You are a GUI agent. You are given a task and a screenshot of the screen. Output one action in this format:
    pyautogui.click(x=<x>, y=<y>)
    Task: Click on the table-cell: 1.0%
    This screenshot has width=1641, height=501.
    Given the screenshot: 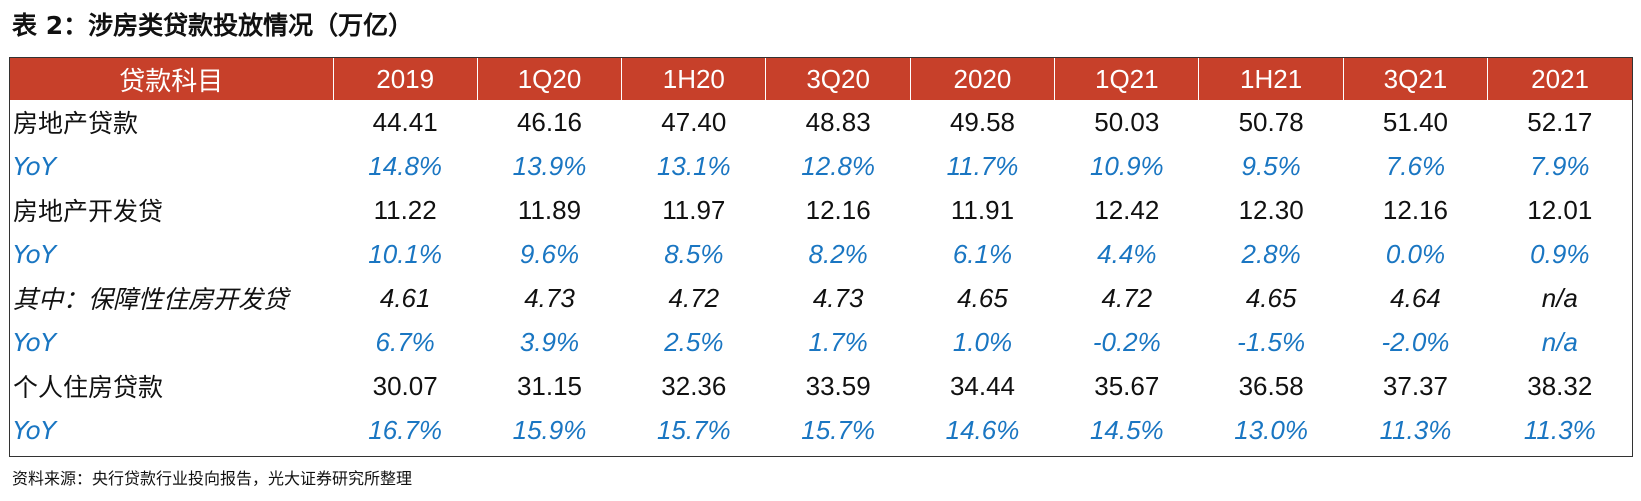 What is the action you would take?
    pyautogui.click(x=982, y=341)
    